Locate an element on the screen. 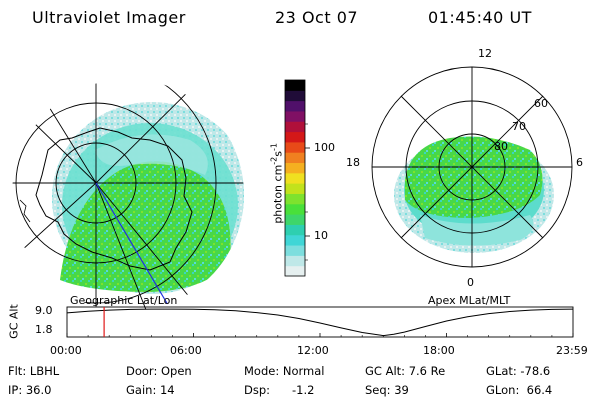 This screenshot has height=400, width=600. altitude-curve is located at coordinates (320, 322).